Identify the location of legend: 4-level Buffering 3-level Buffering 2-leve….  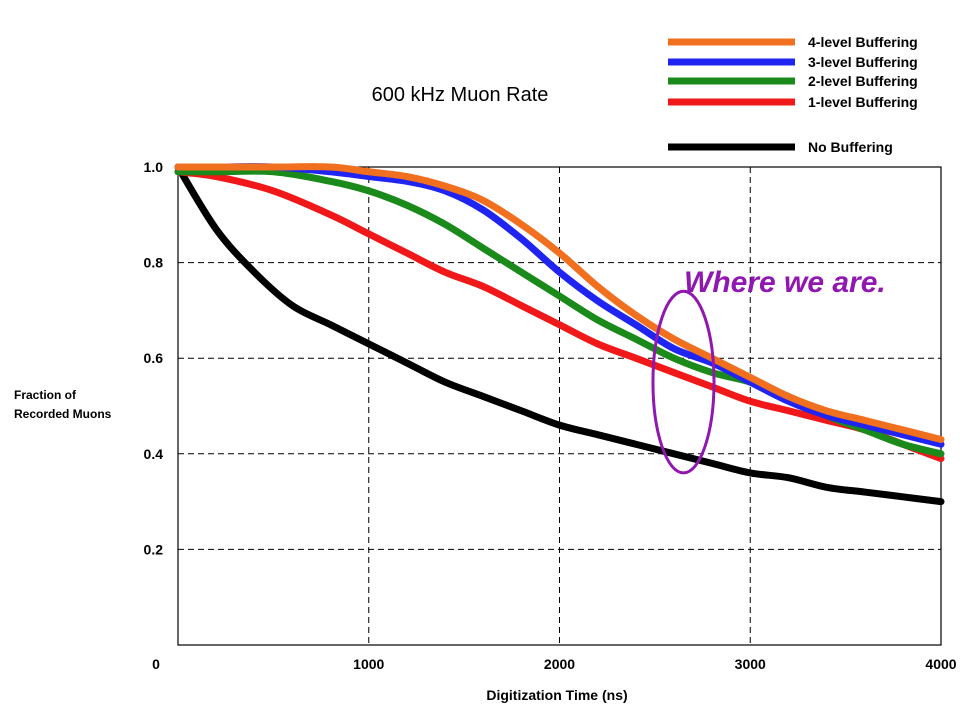
(793, 94).